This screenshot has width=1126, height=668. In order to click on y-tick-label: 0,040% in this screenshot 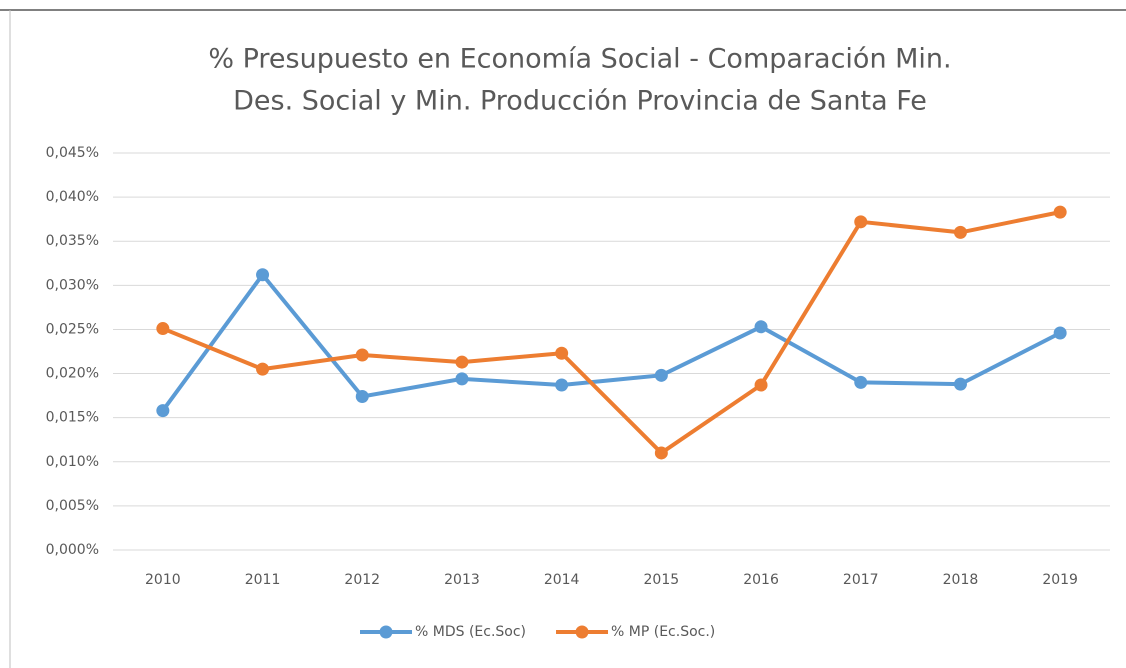, I will do `click(72, 197)`.